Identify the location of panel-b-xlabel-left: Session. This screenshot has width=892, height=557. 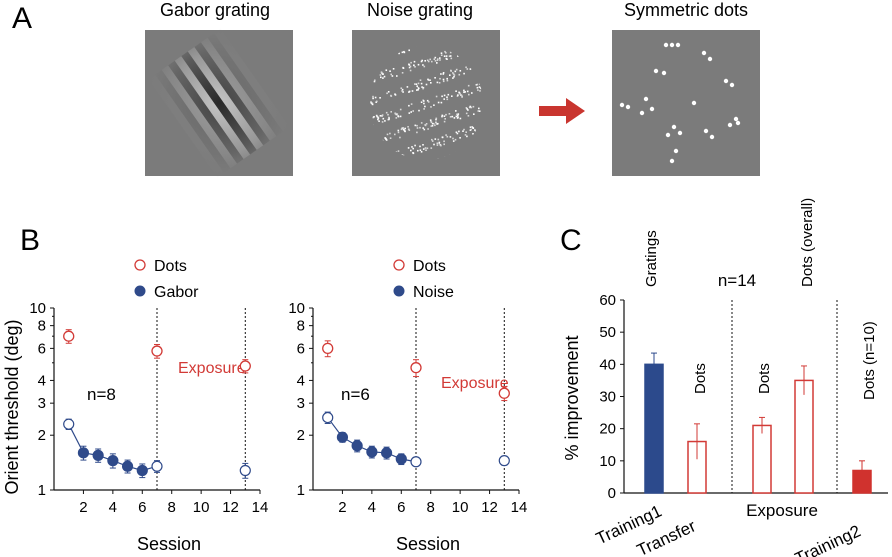
(169, 544).